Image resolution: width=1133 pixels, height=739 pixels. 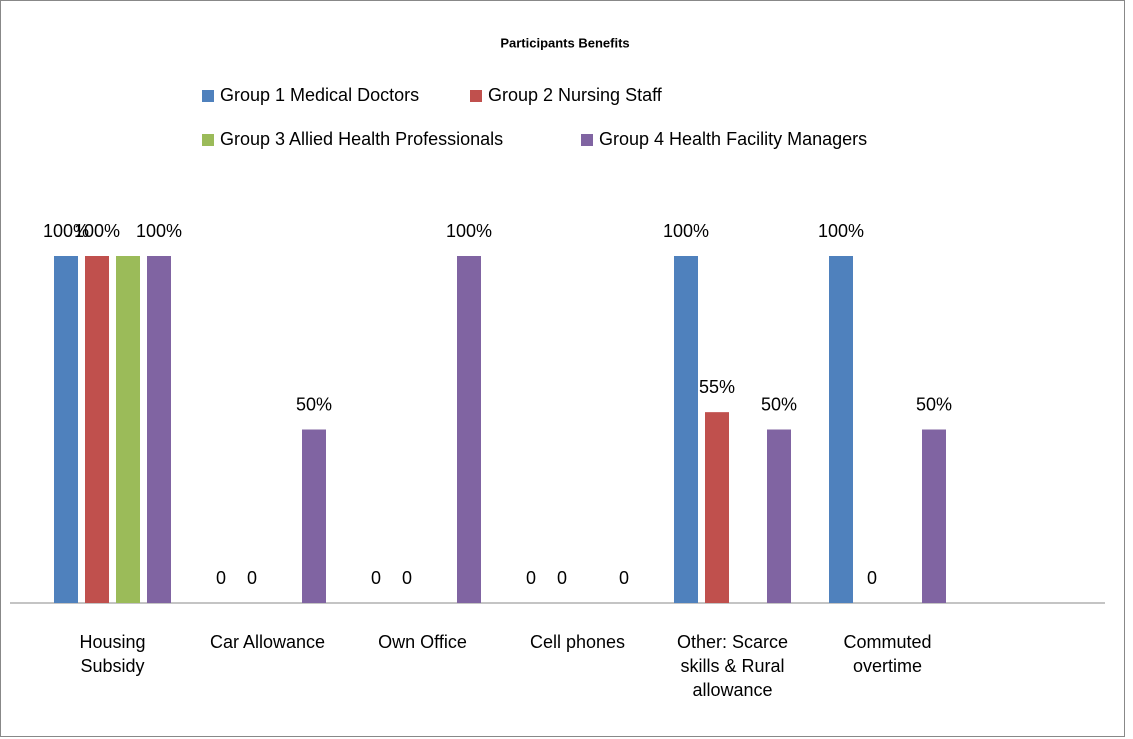 I want to click on legend-label: Group 4 Health Facility Managers, so click(x=733, y=139).